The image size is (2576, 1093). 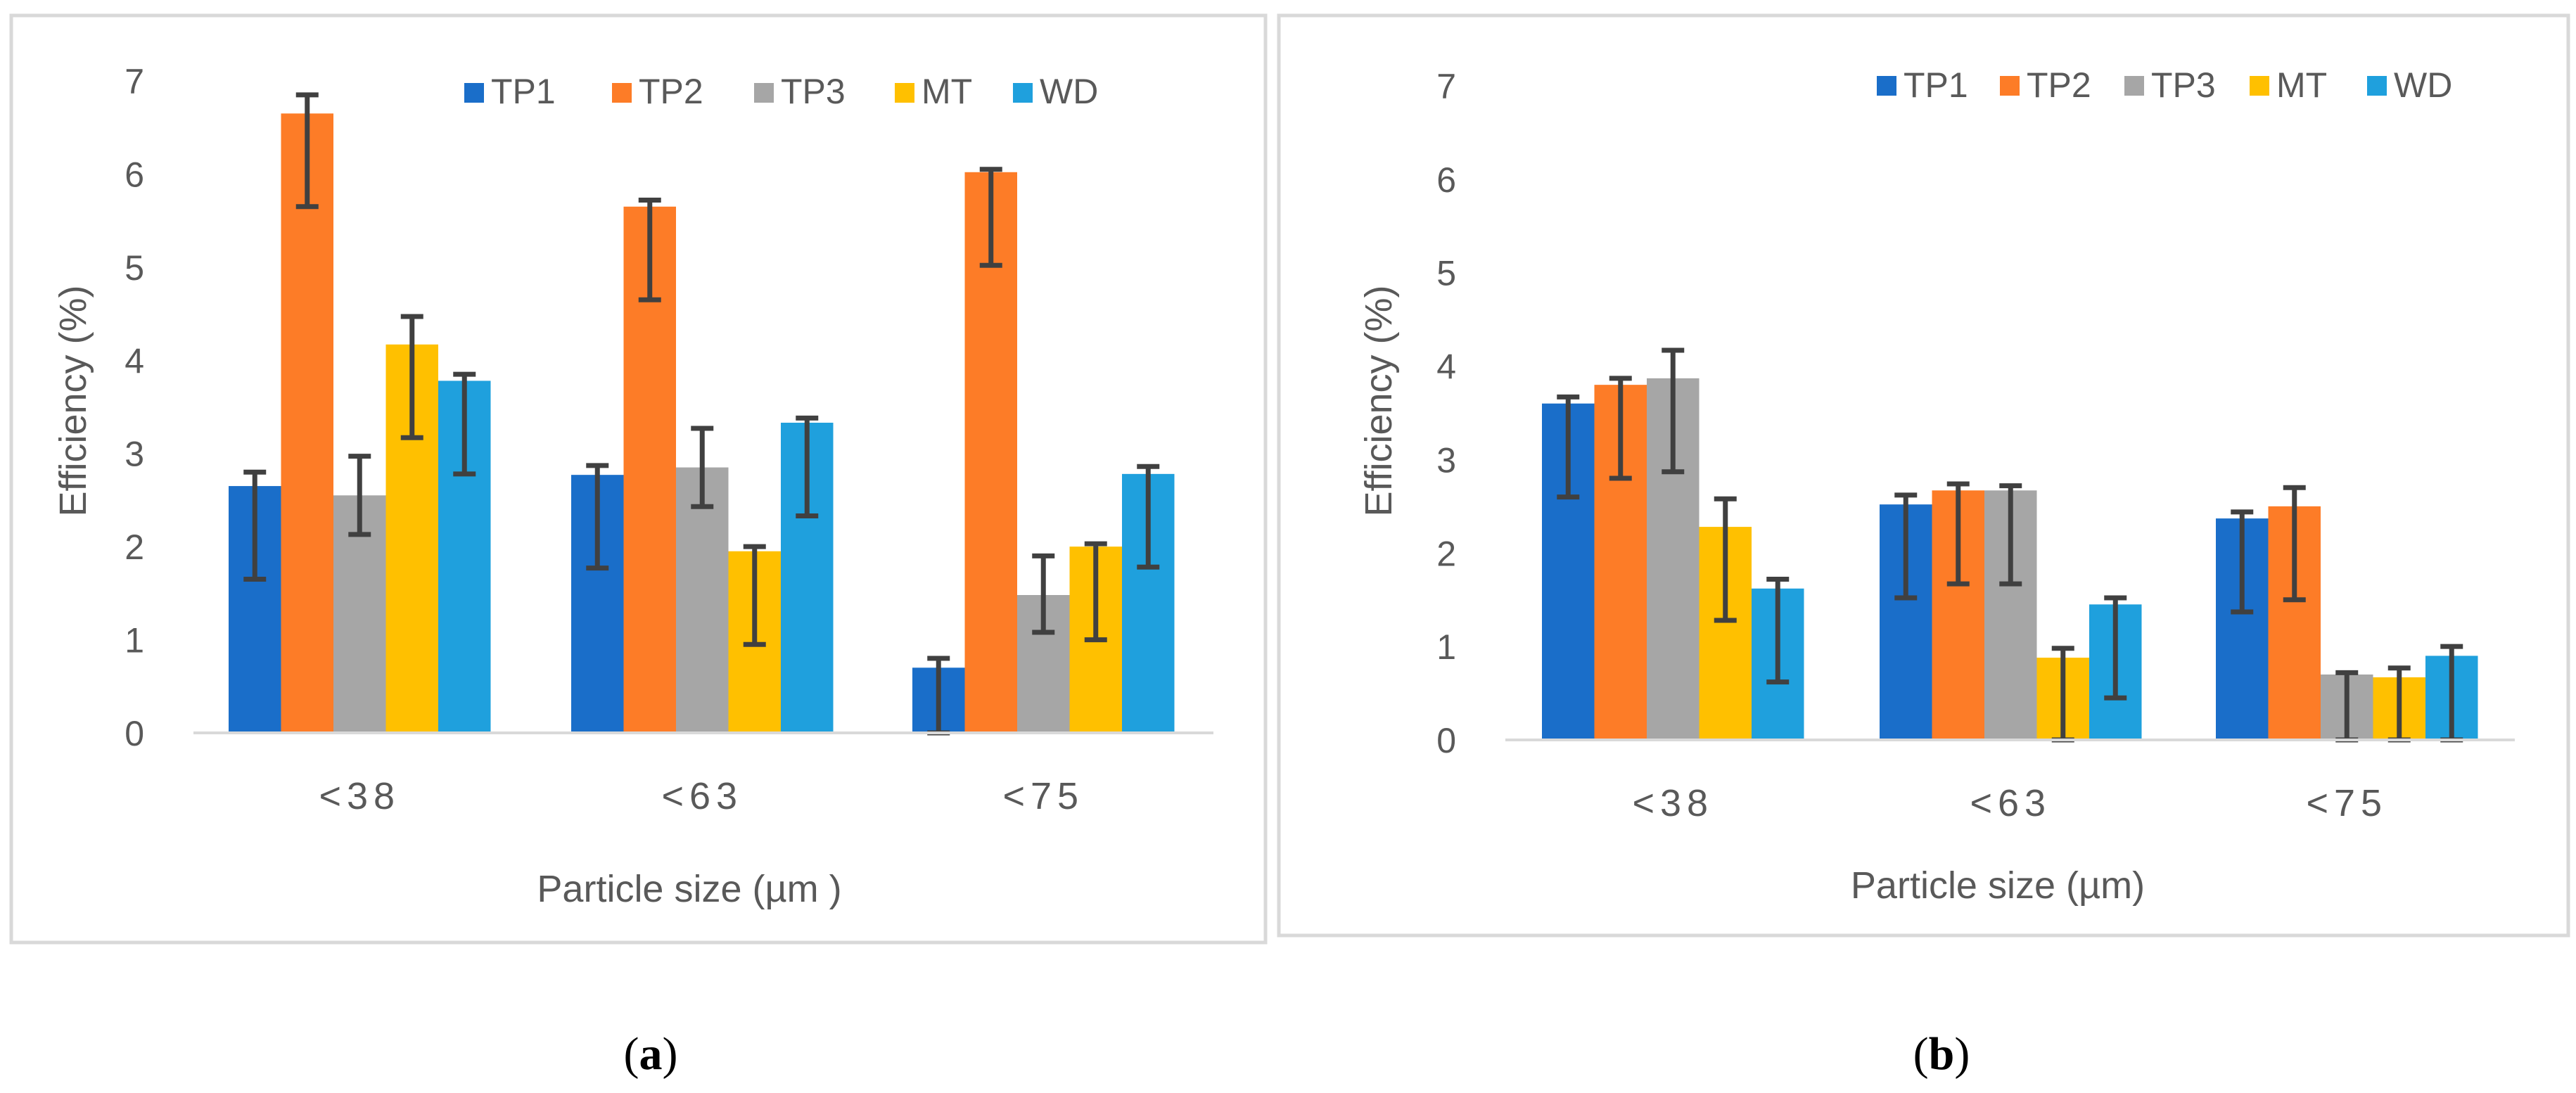 What do you see at coordinates (1673, 803) in the screenshot?
I see `chart-b-category-label: <38` at bounding box center [1673, 803].